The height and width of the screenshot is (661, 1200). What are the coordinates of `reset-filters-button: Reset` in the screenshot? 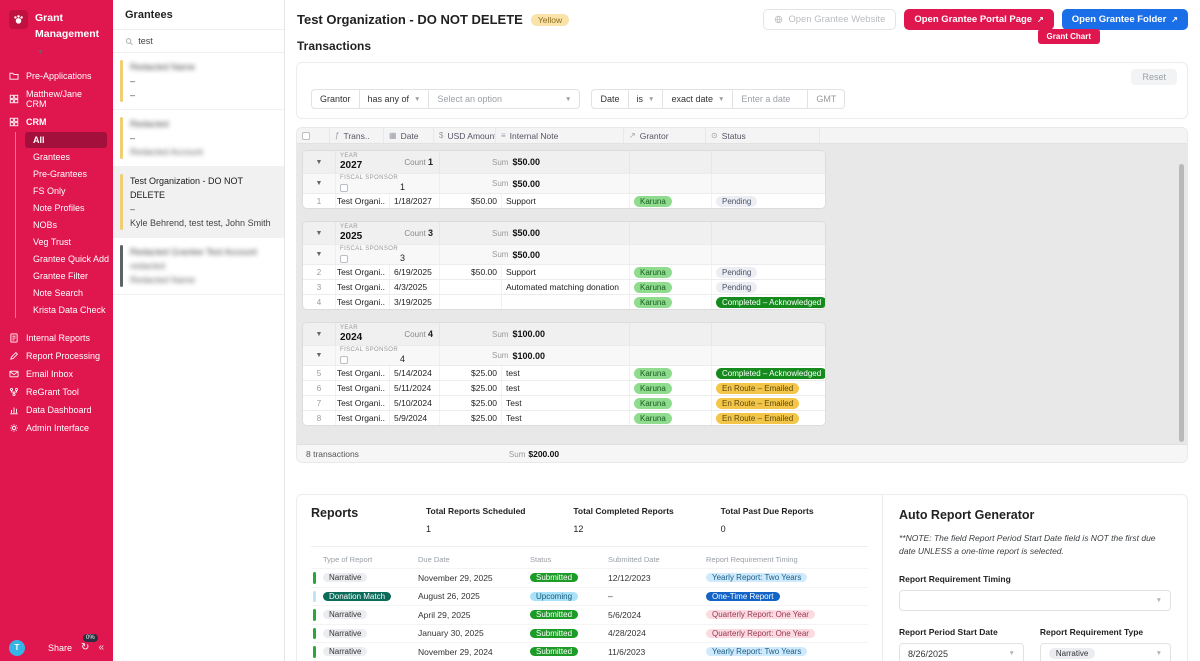 It's located at (1154, 77).